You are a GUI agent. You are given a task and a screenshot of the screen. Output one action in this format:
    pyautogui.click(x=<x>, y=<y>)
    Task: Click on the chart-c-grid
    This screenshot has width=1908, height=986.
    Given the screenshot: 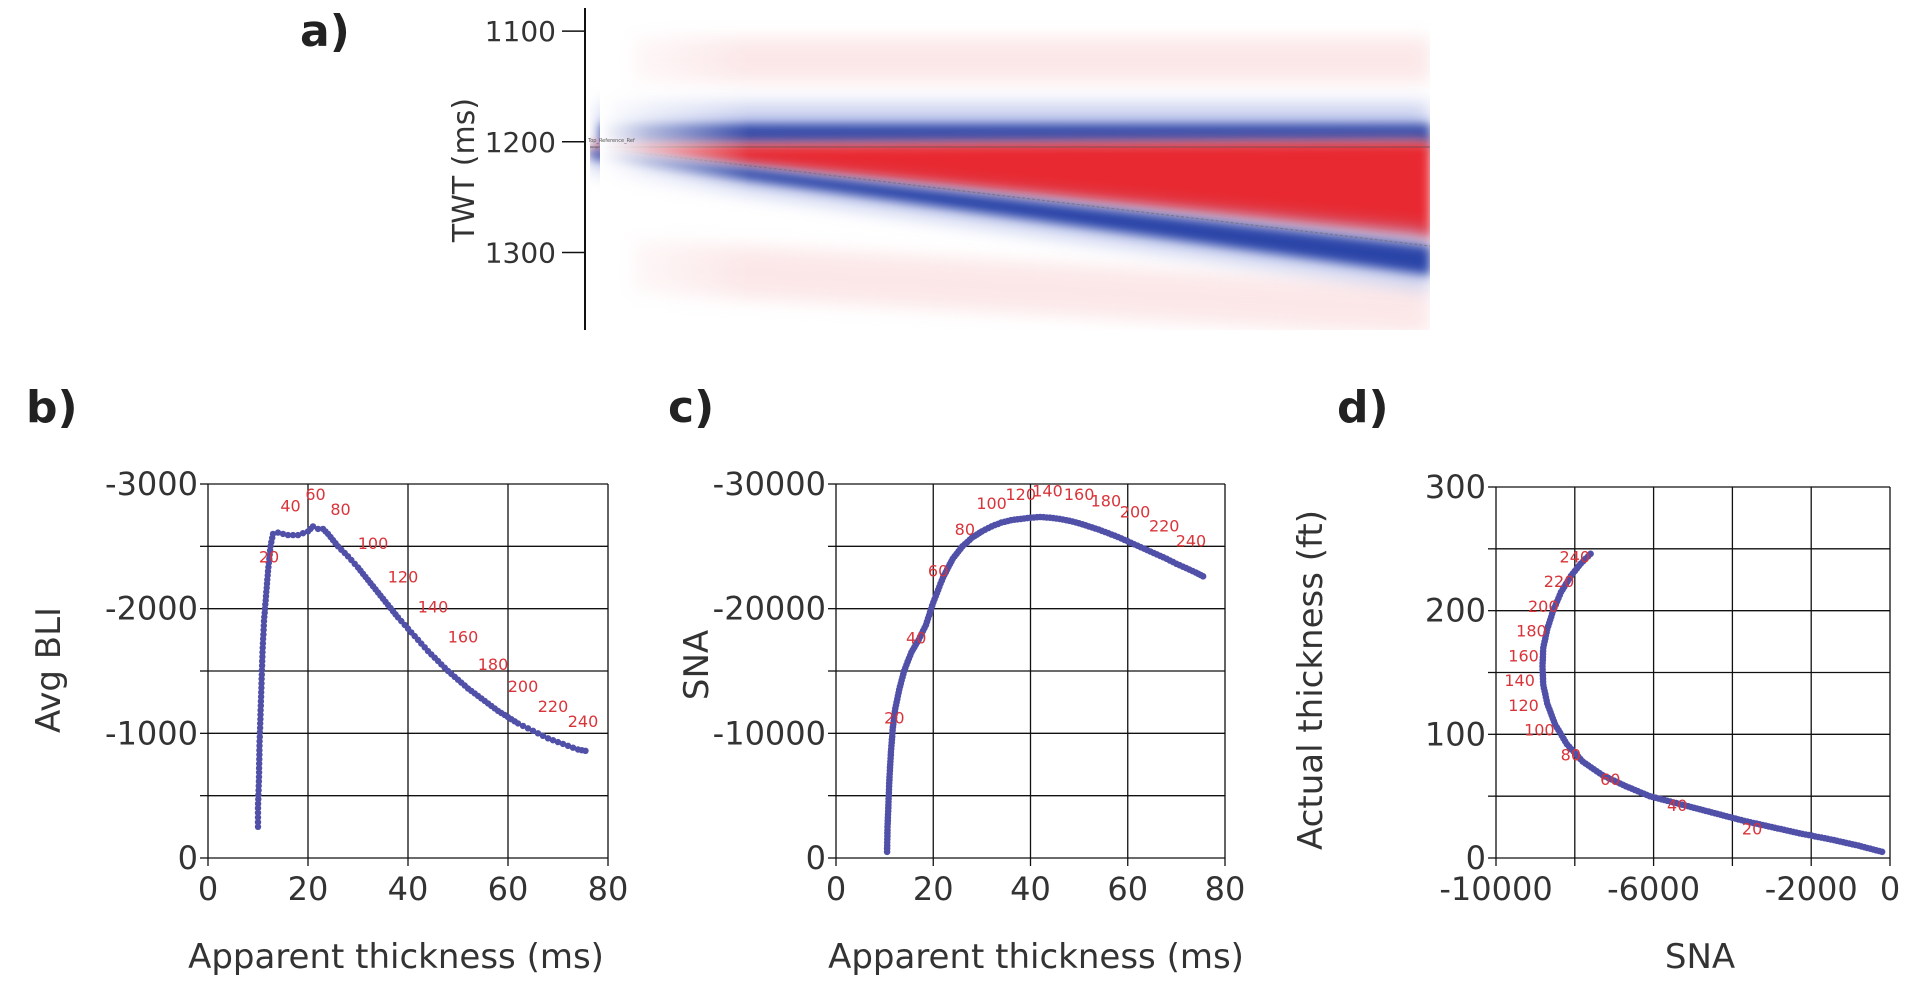 What is the action you would take?
    pyautogui.click(x=1030, y=671)
    